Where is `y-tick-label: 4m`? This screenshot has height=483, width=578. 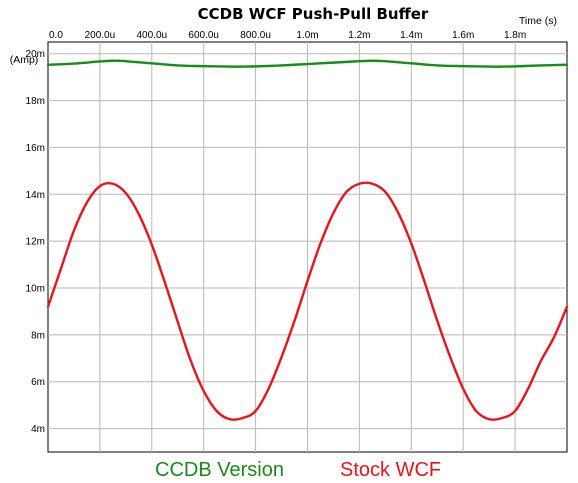 y-tick-label: 4m is located at coordinates (38, 429).